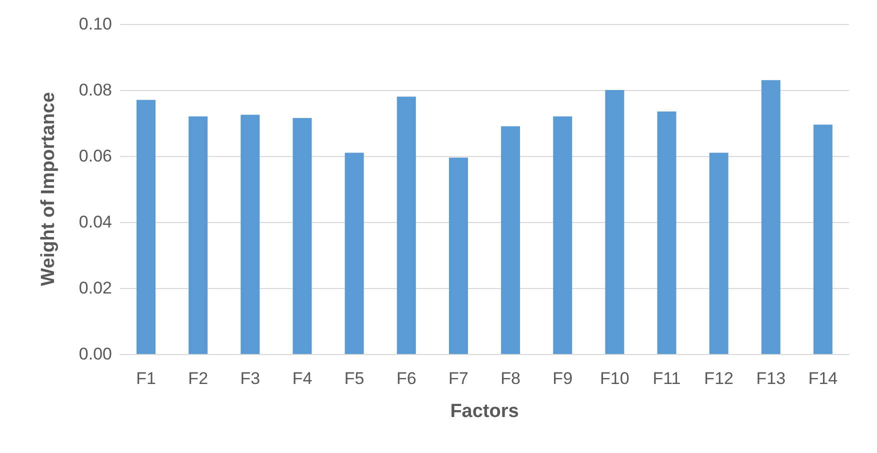 The width and height of the screenshot is (877, 453). What do you see at coordinates (719, 378) in the screenshot?
I see `x-tick-label: F12` at bounding box center [719, 378].